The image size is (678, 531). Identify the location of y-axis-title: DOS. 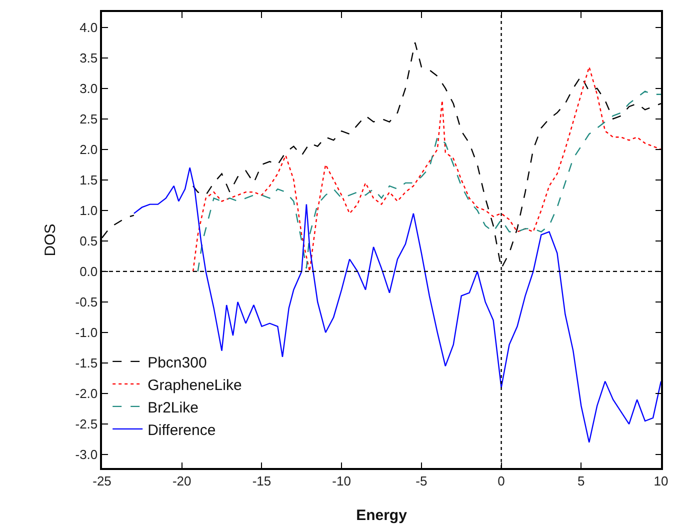
(50, 240).